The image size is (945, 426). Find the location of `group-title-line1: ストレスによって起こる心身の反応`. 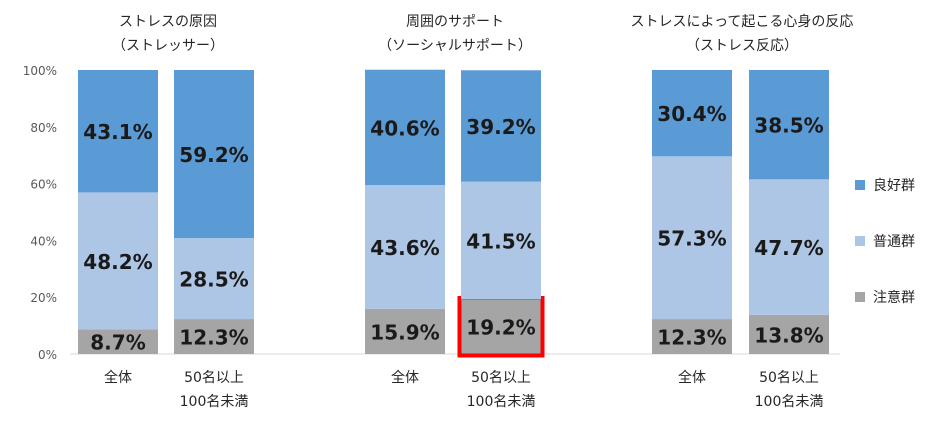

group-title-line1: ストレスによって起こる心身の反応 is located at coordinates (742, 22).